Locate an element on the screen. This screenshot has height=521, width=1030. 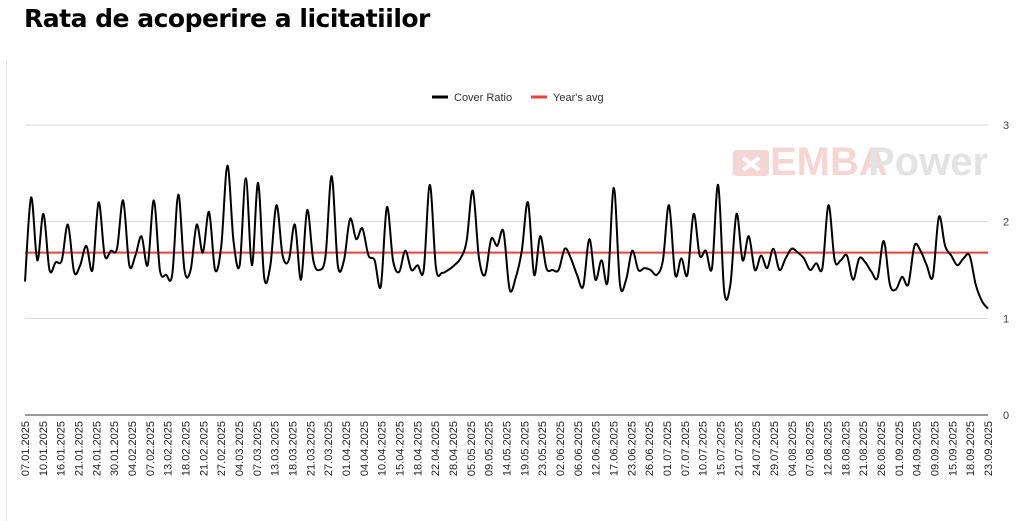
watermark-logo: EMBA Power is located at coordinates (860, 162).